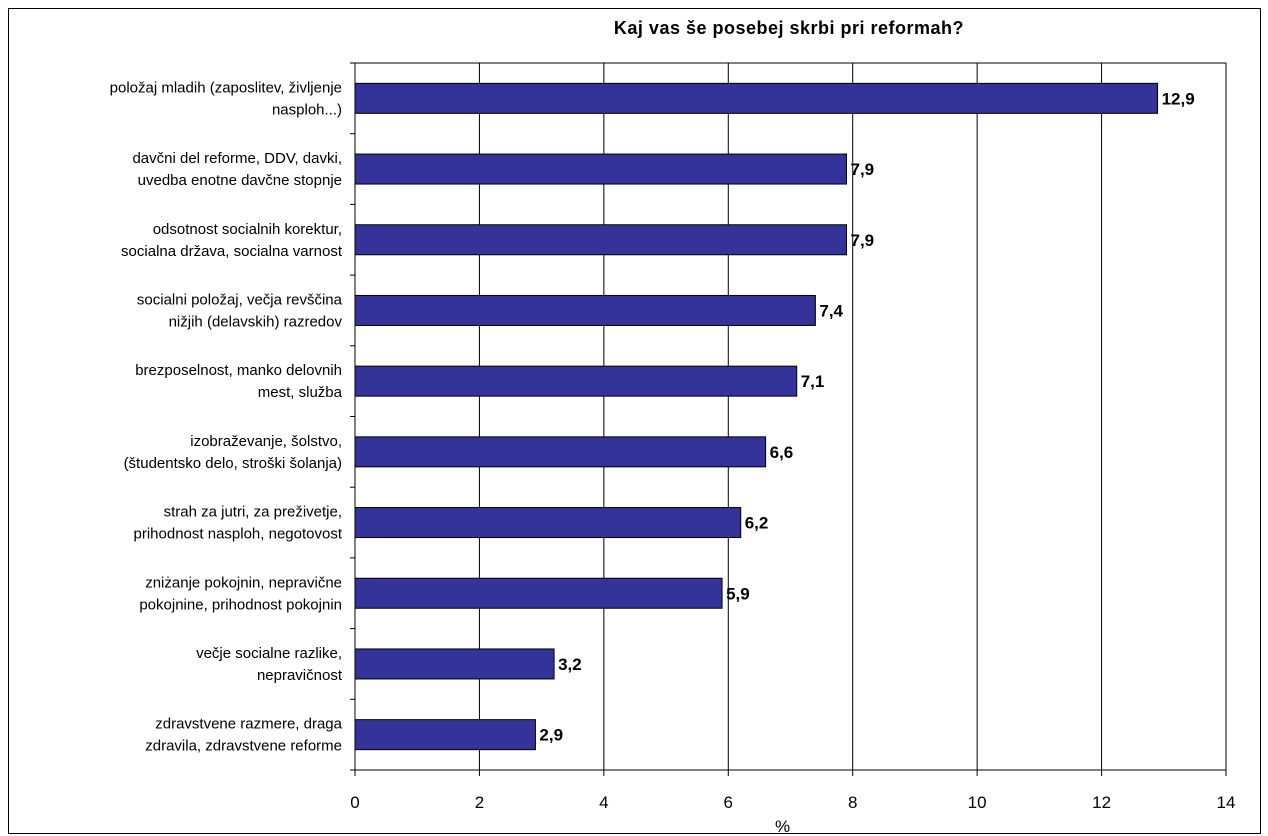 This screenshot has height=836, width=1268. Describe the element at coordinates (479, 802) in the screenshot. I see `x-tick-label: 2` at that location.